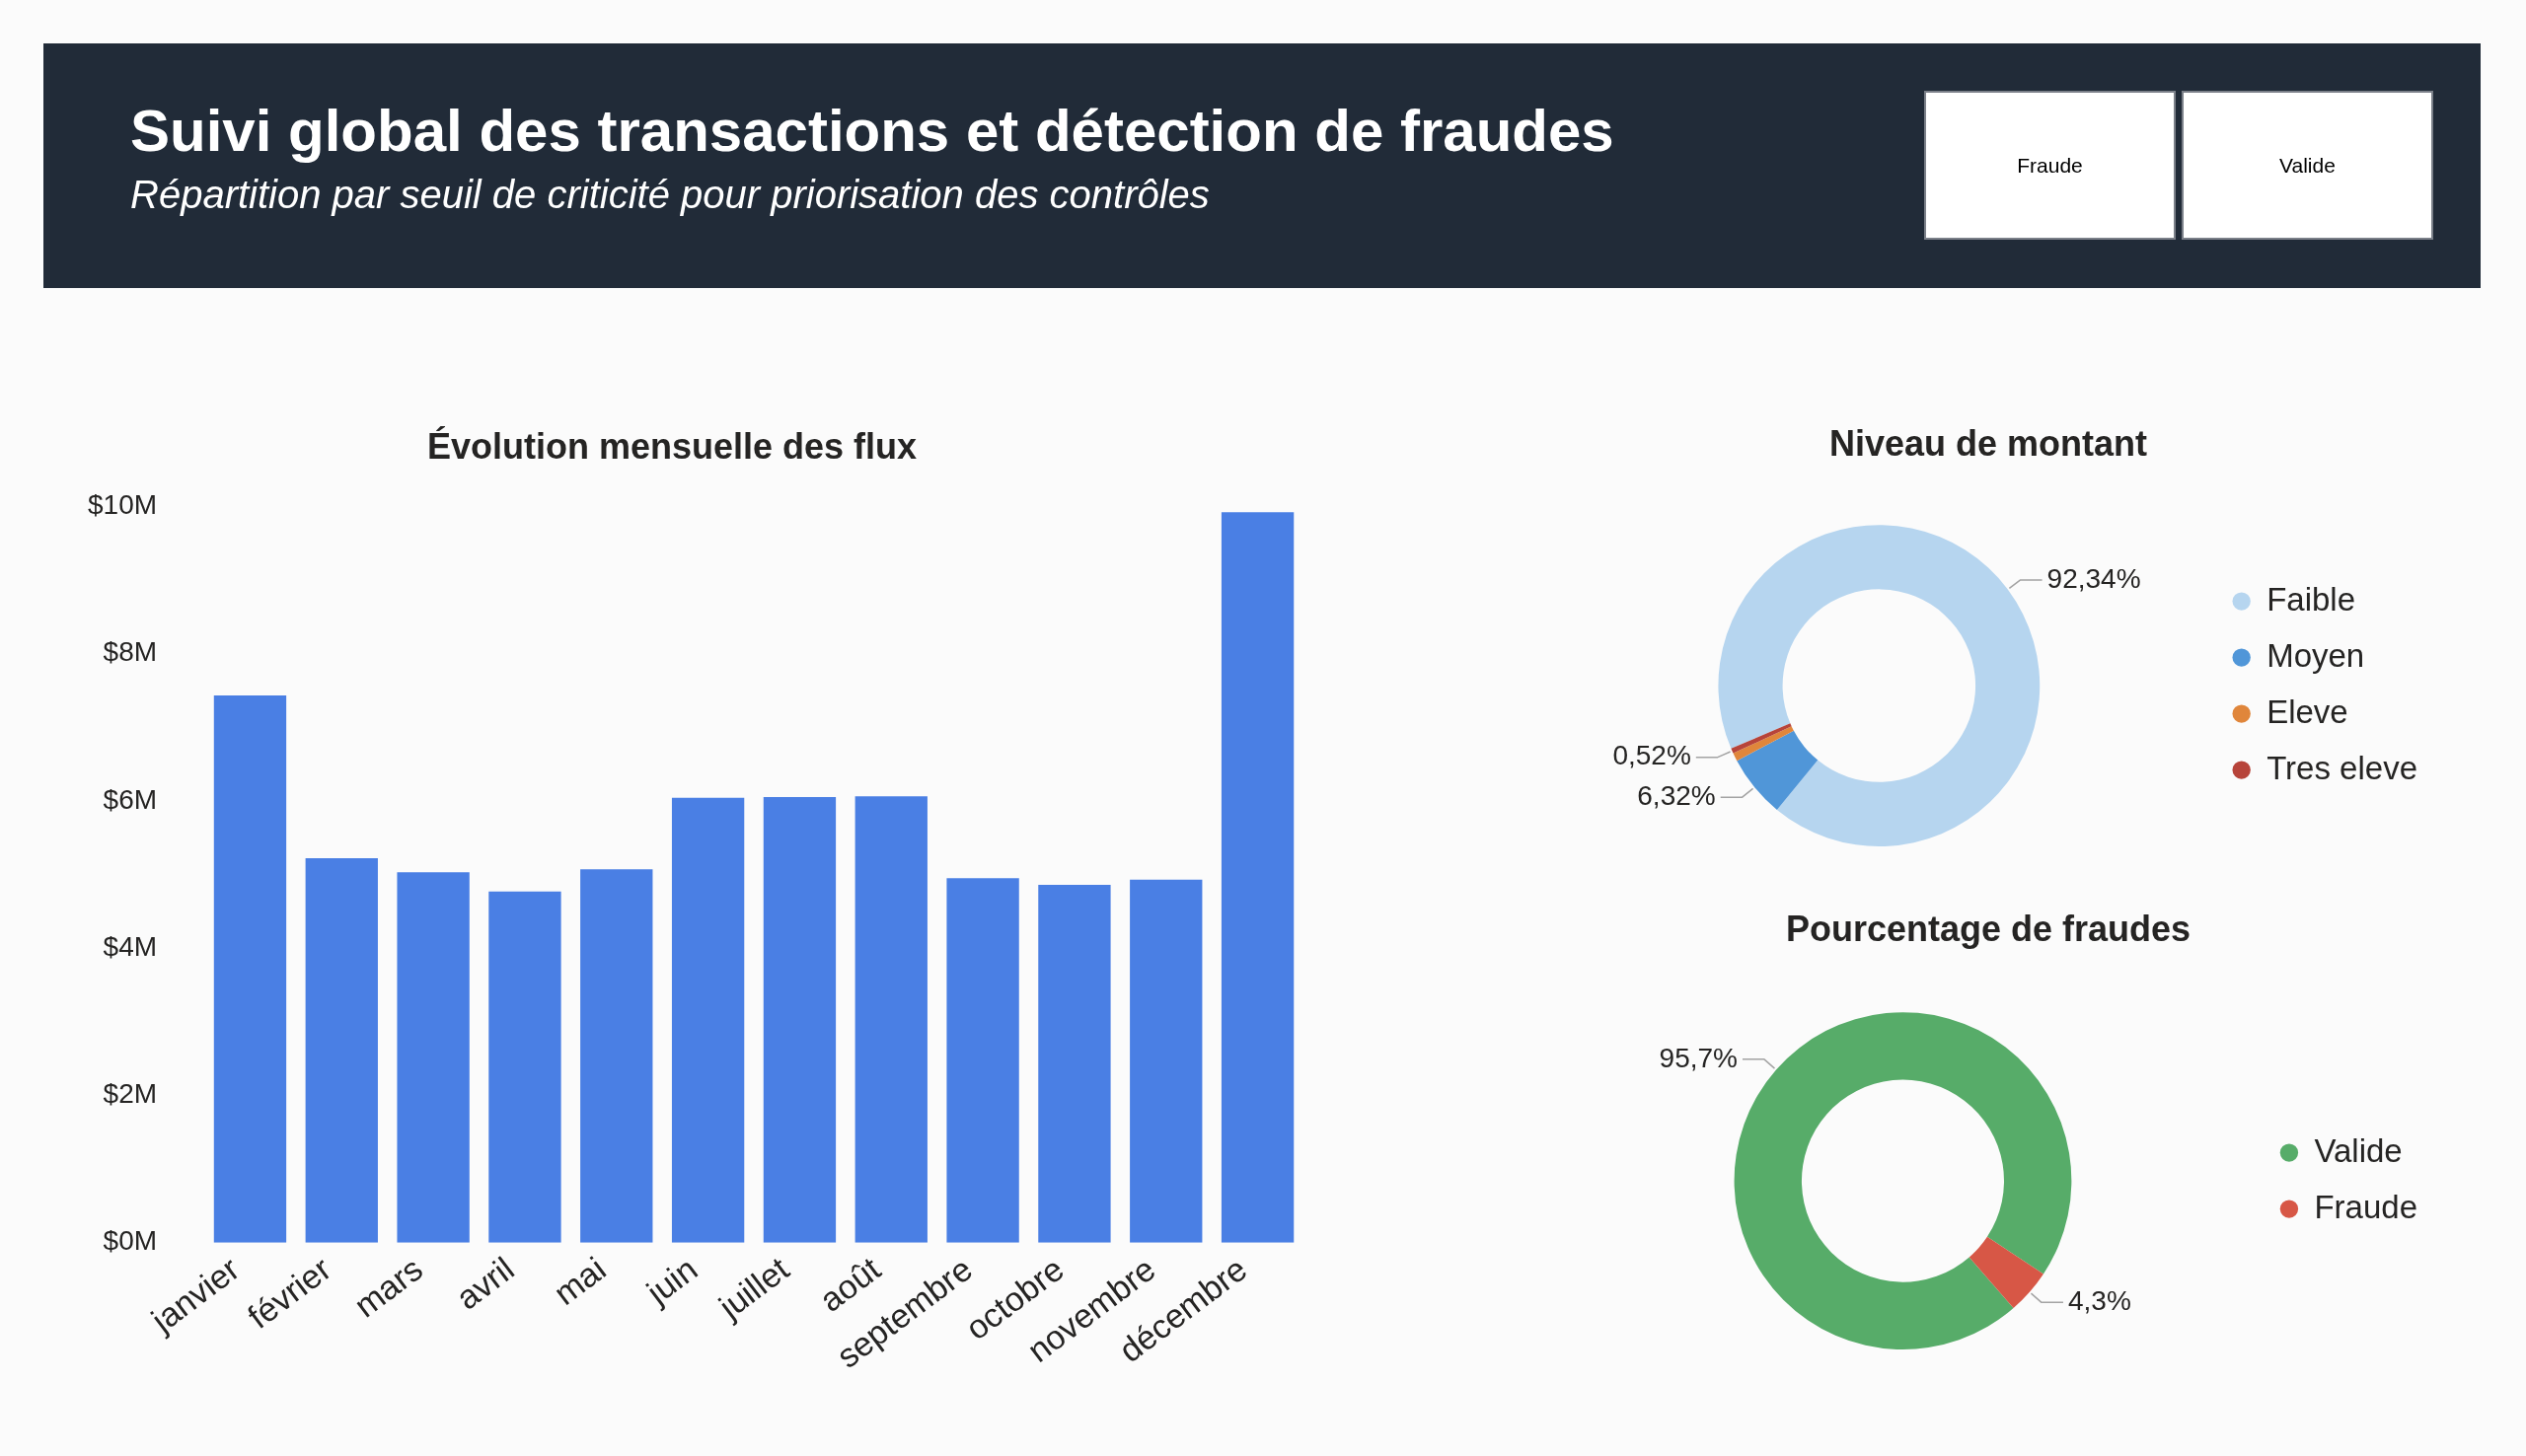  What do you see at coordinates (580, 1281) in the screenshot?
I see `x-tick-label: mai` at bounding box center [580, 1281].